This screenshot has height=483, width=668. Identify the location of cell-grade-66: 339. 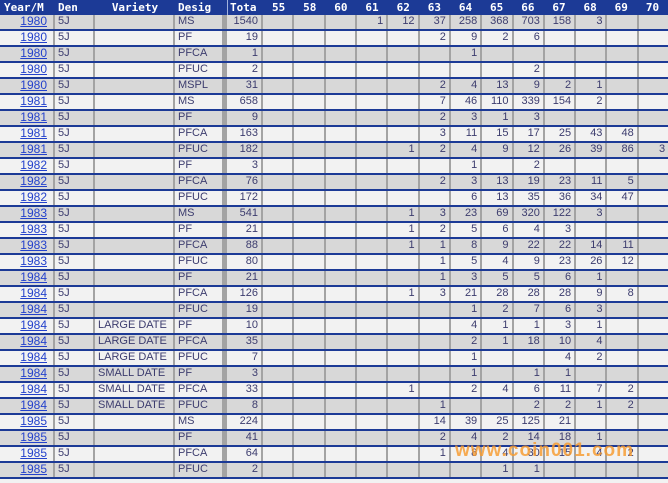
(529, 102).